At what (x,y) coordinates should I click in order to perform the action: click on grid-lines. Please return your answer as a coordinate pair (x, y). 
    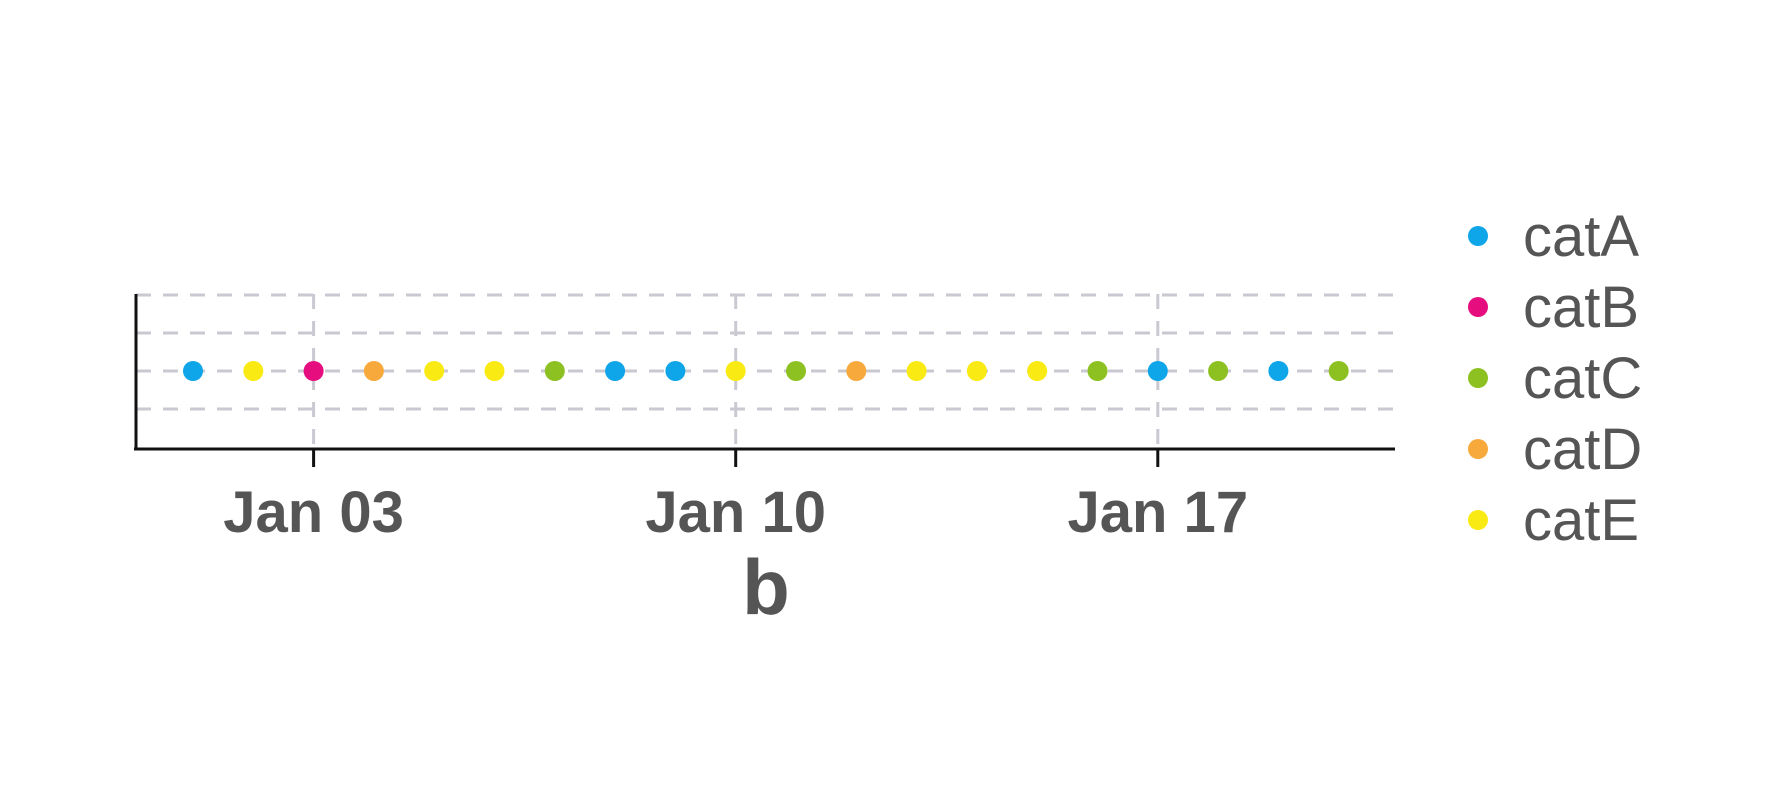
    Looking at the image, I should click on (765, 371).